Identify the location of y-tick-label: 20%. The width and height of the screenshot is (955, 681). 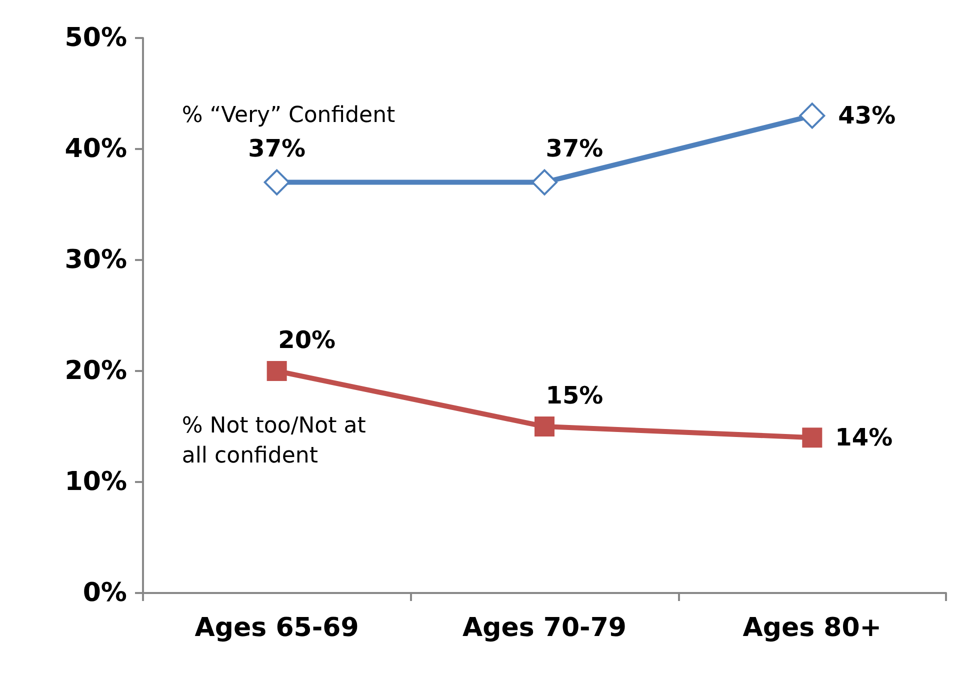
(95, 371).